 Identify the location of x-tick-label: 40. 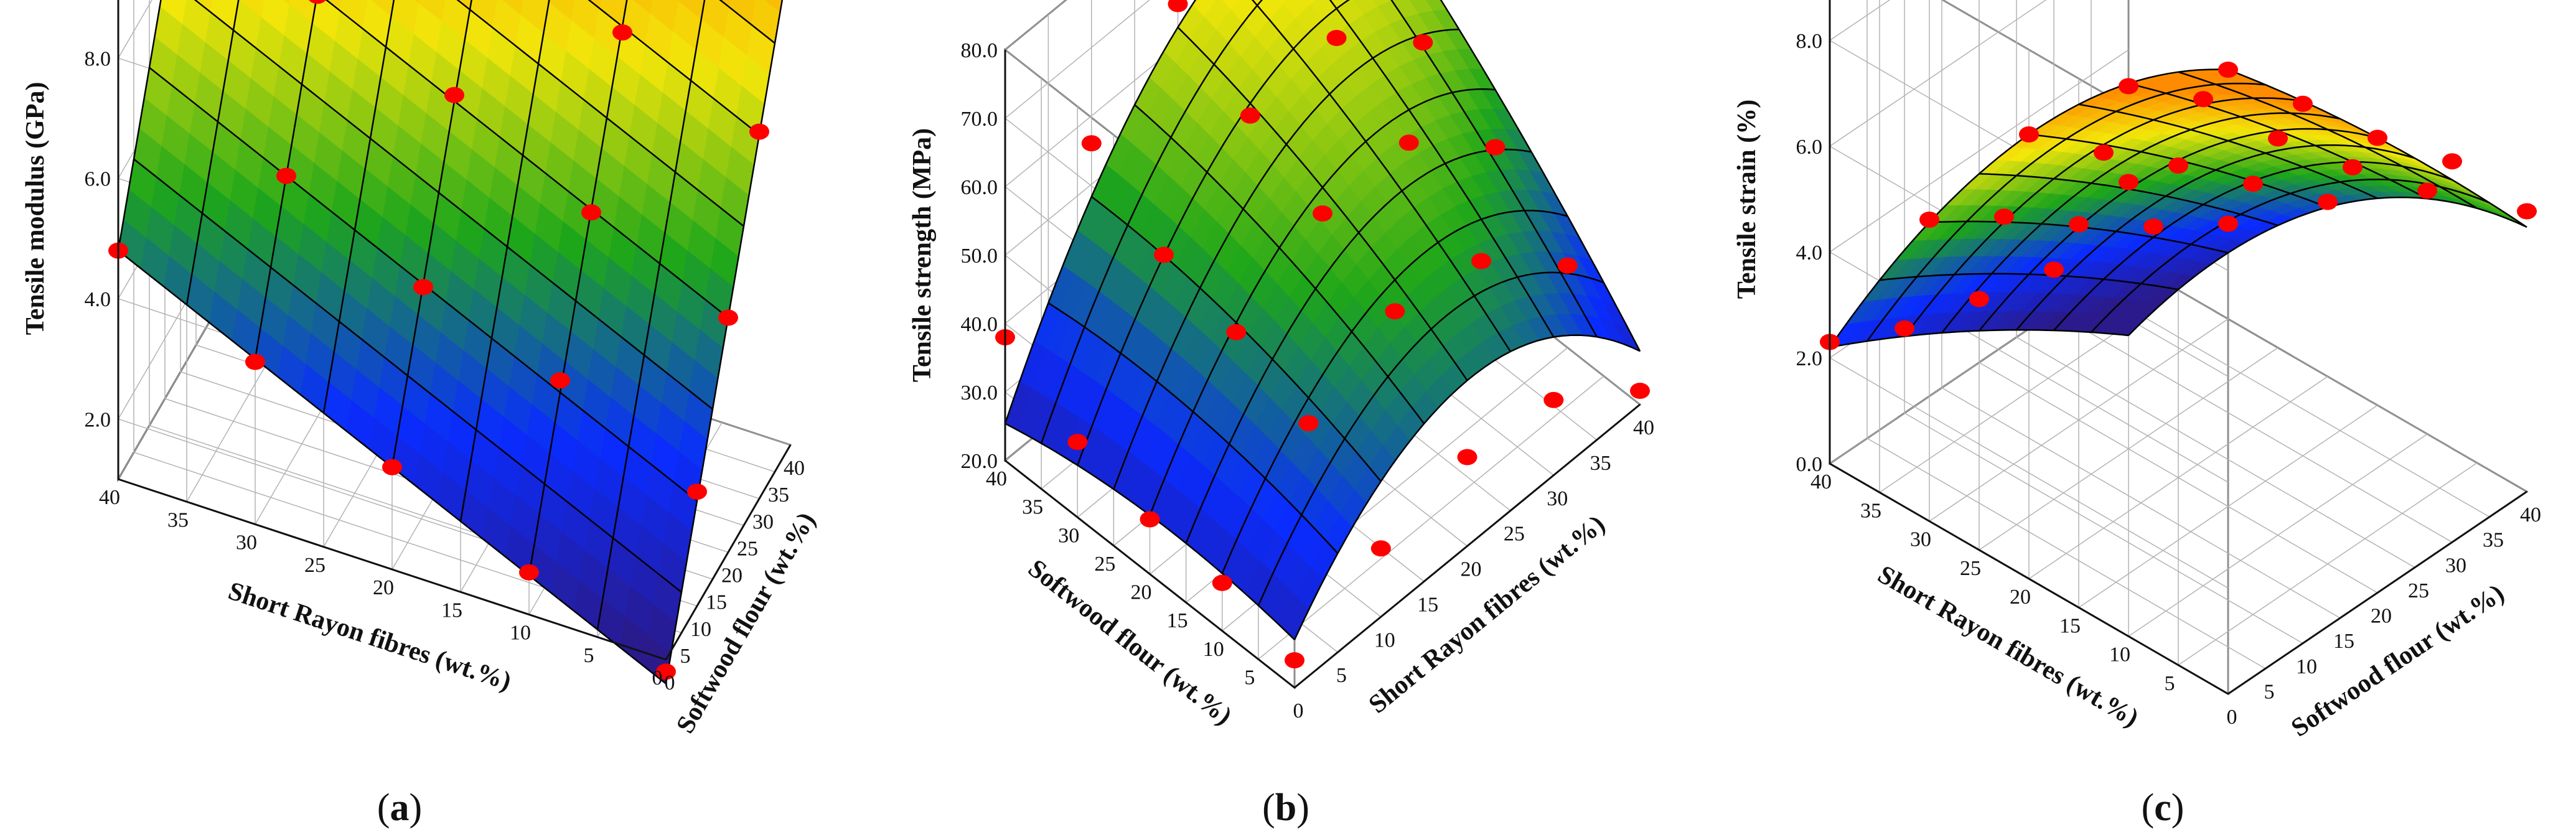
(1643, 428).